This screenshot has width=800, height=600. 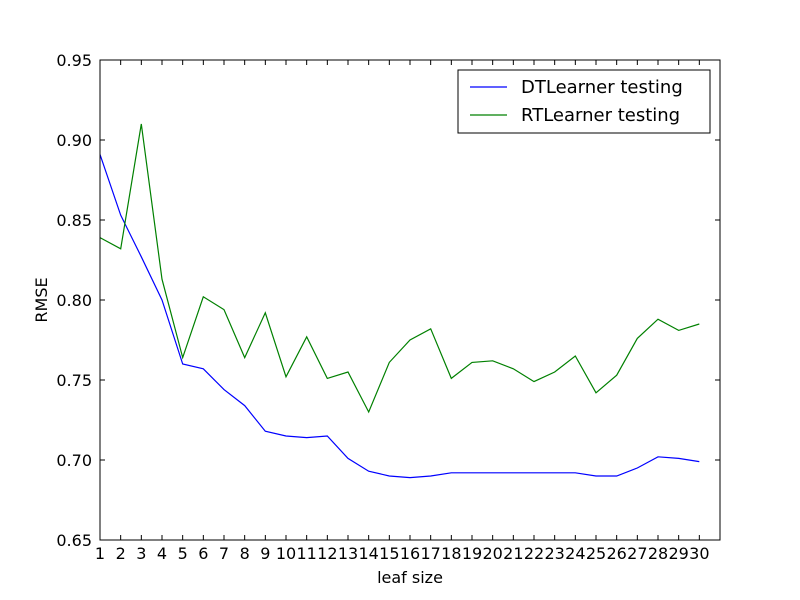 What do you see at coordinates (575, 553) in the screenshot?
I see `x-tick-label: 24` at bounding box center [575, 553].